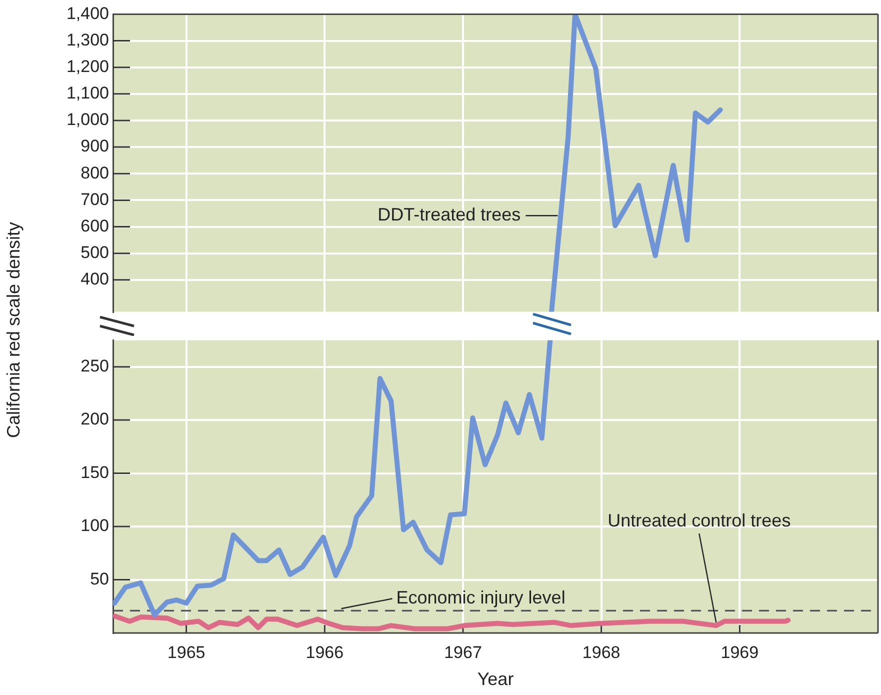  What do you see at coordinates (325, 652) in the screenshot?
I see `x-tick-label: 1966` at bounding box center [325, 652].